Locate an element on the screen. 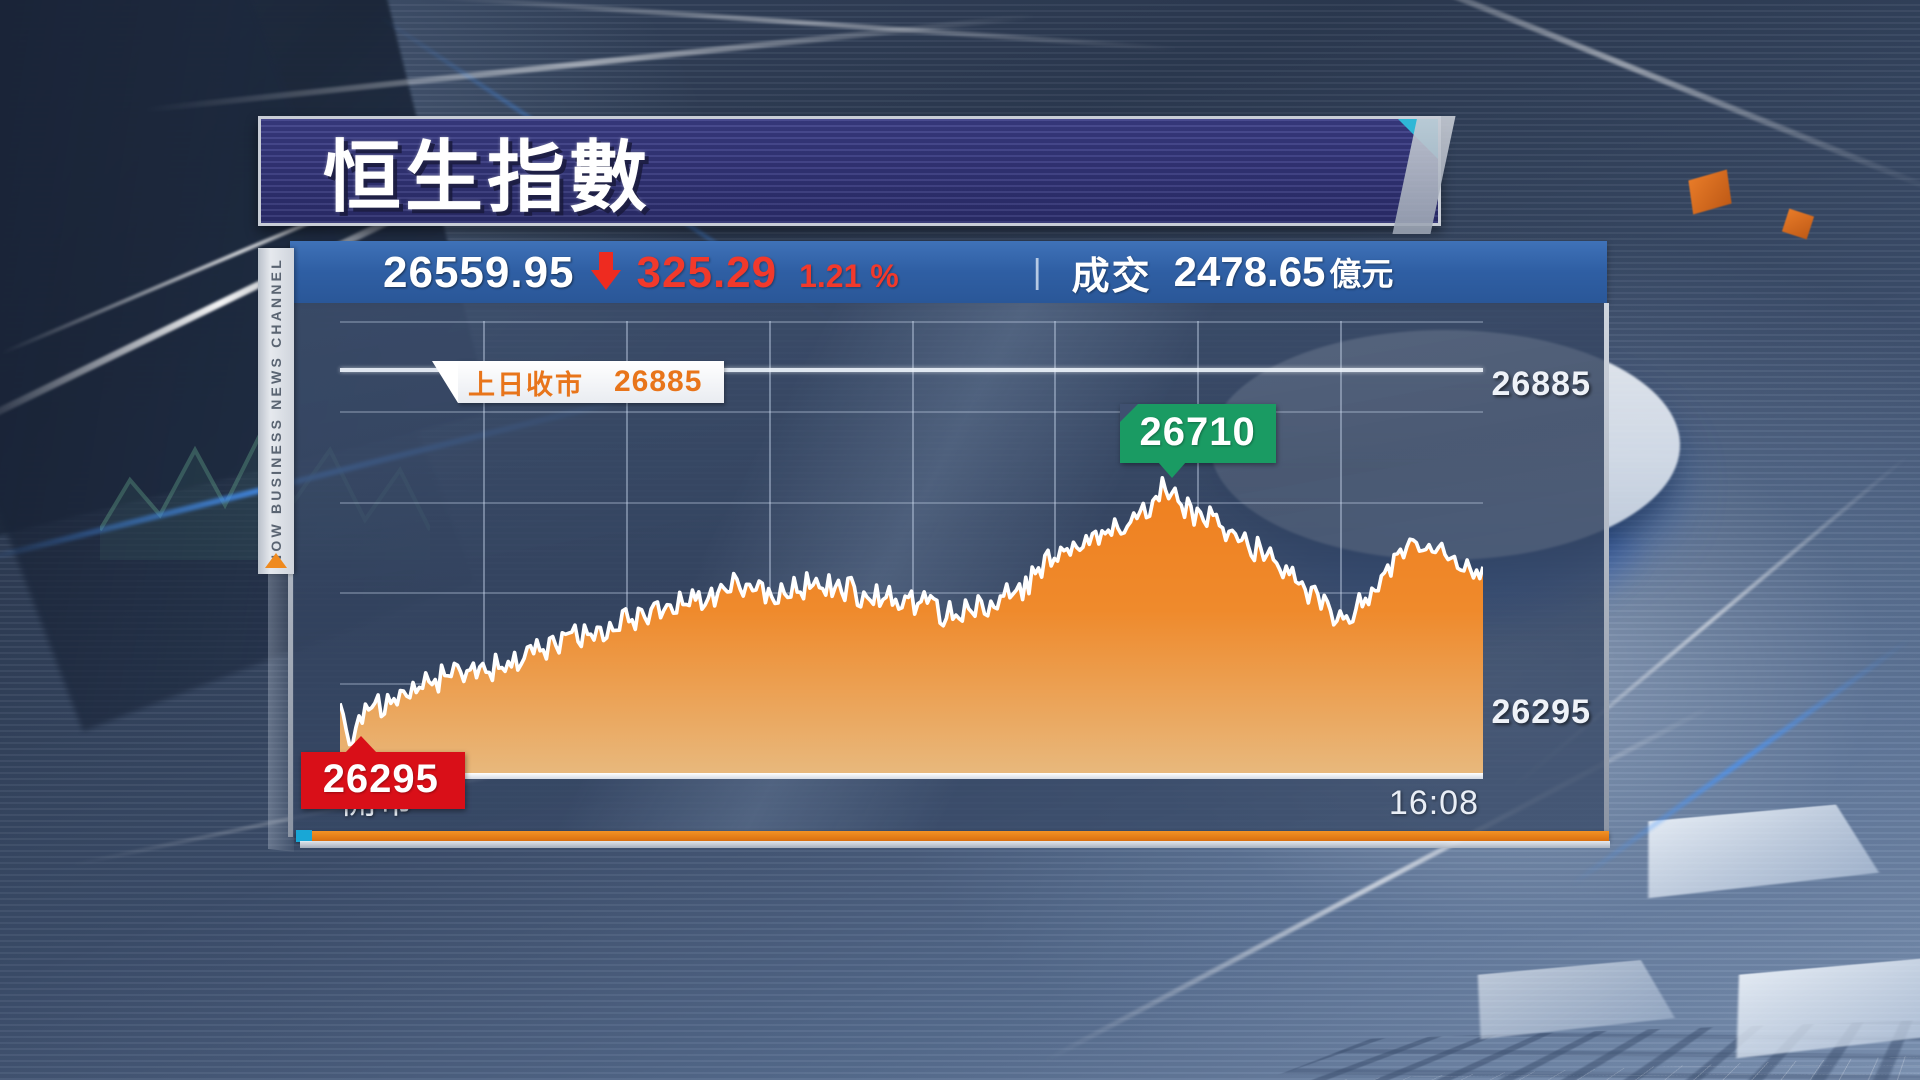  stats-bar: 26559.95 325.29 1.21 % | 成交 2478.65 億元 is located at coordinates (948, 272).